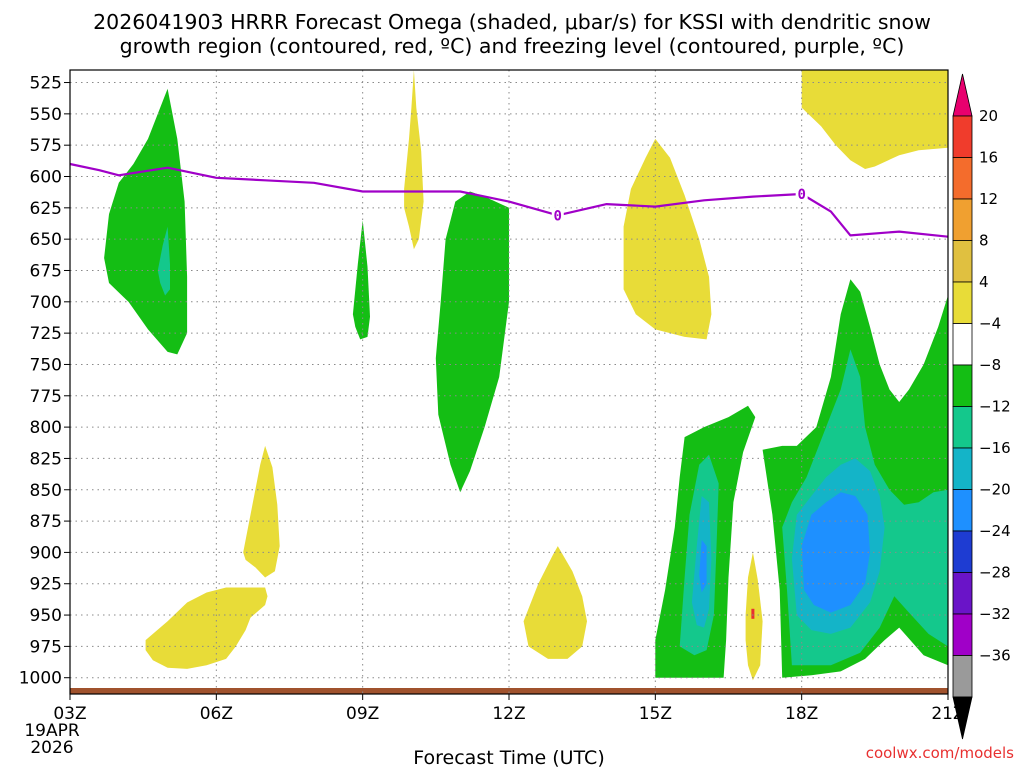 This screenshot has height=768, width=1024. Describe the element at coordinates (990, 365) in the screenshot. I see `colorbar-label-6: −8` at that location.